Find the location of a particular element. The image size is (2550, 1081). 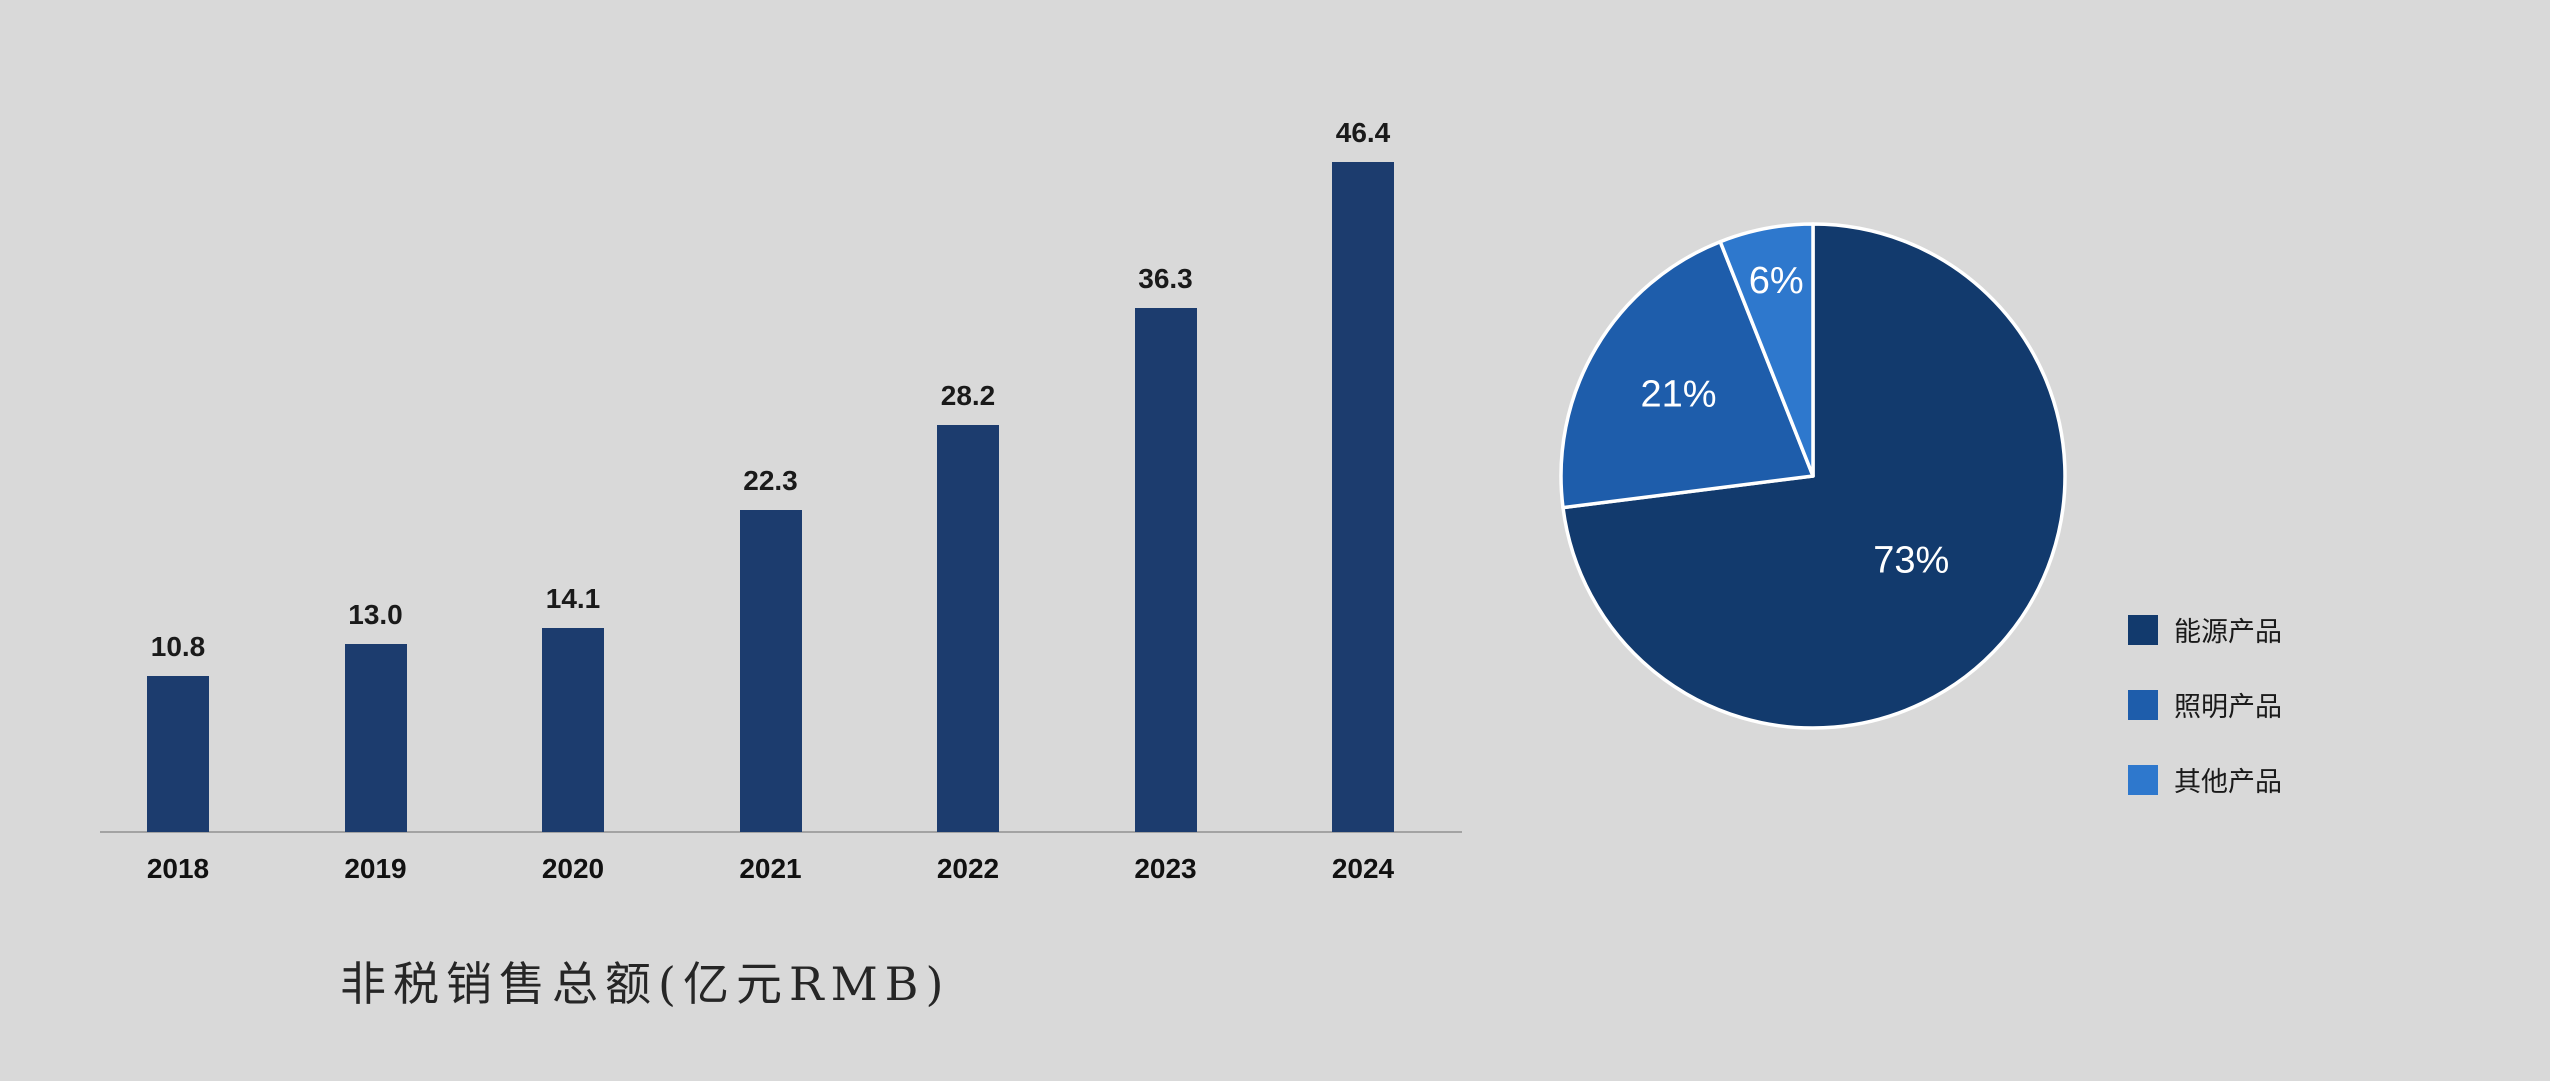

bar-category-label: 2024 is located at coordinates (1363, 868).